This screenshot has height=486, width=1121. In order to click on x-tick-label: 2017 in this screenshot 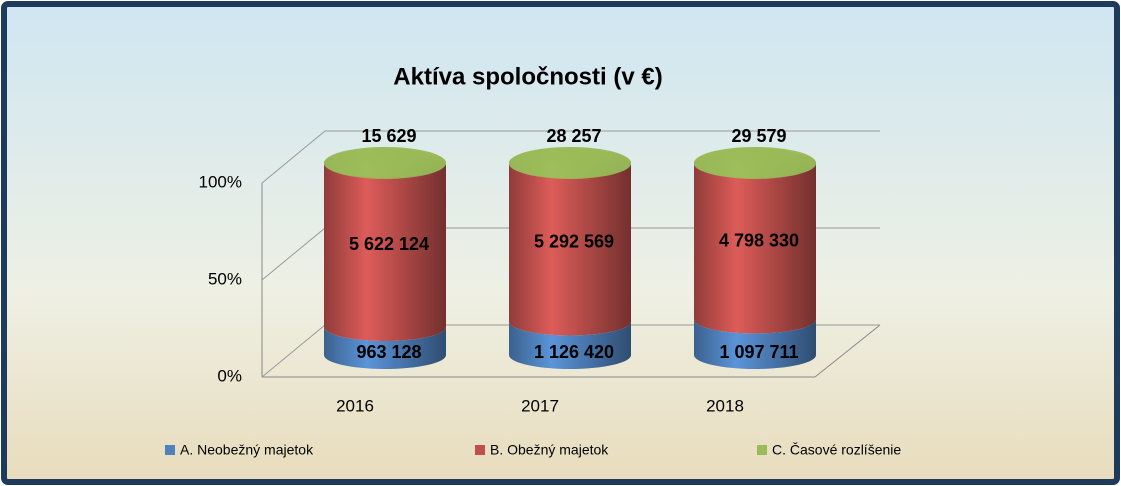, I will do `click(540, 405)`.